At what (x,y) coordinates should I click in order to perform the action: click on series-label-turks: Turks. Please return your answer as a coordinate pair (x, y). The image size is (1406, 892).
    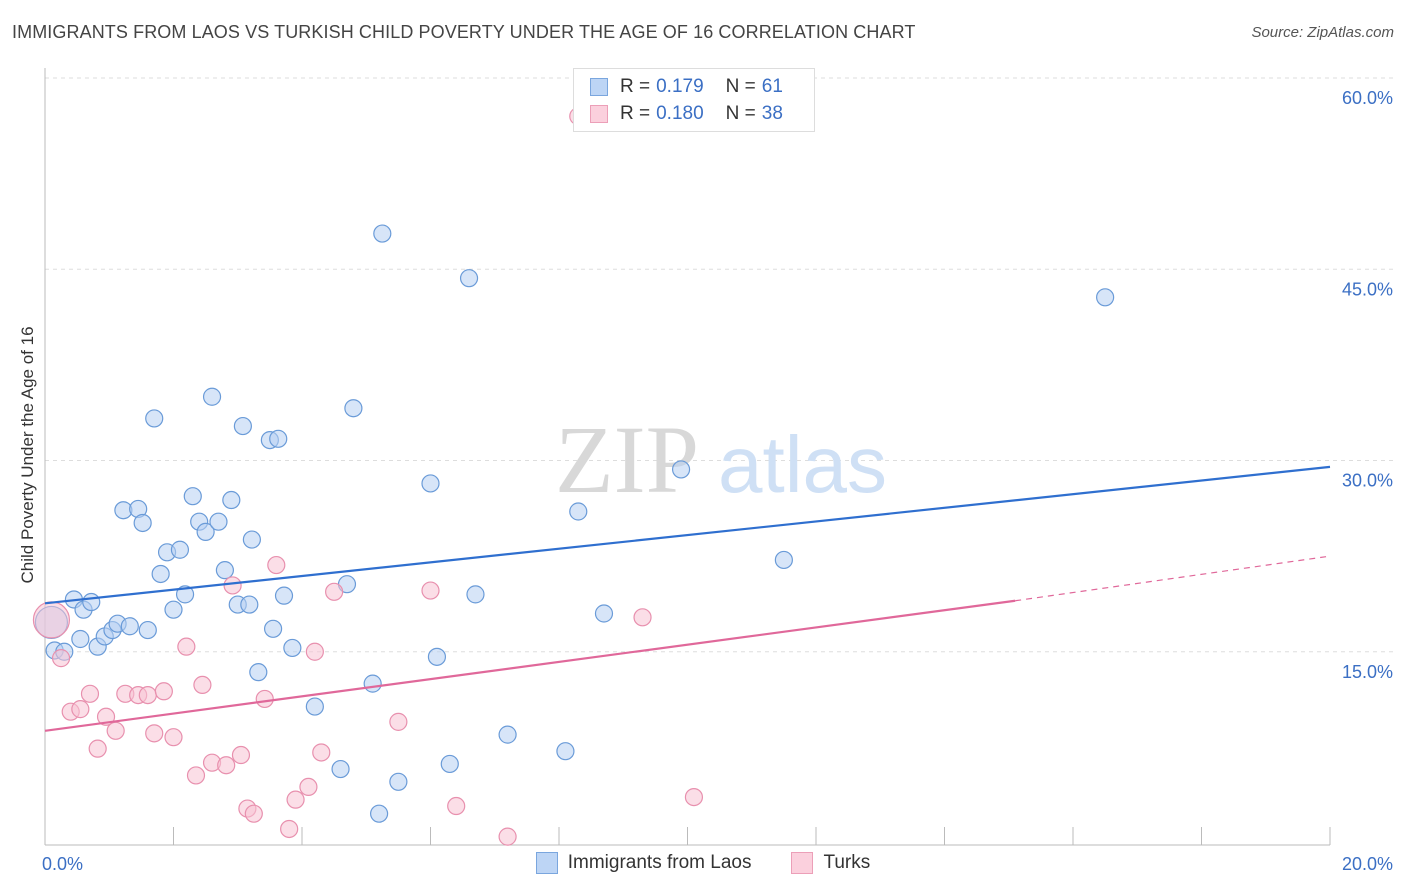
    Looking at the image, I should click on (847, 862).